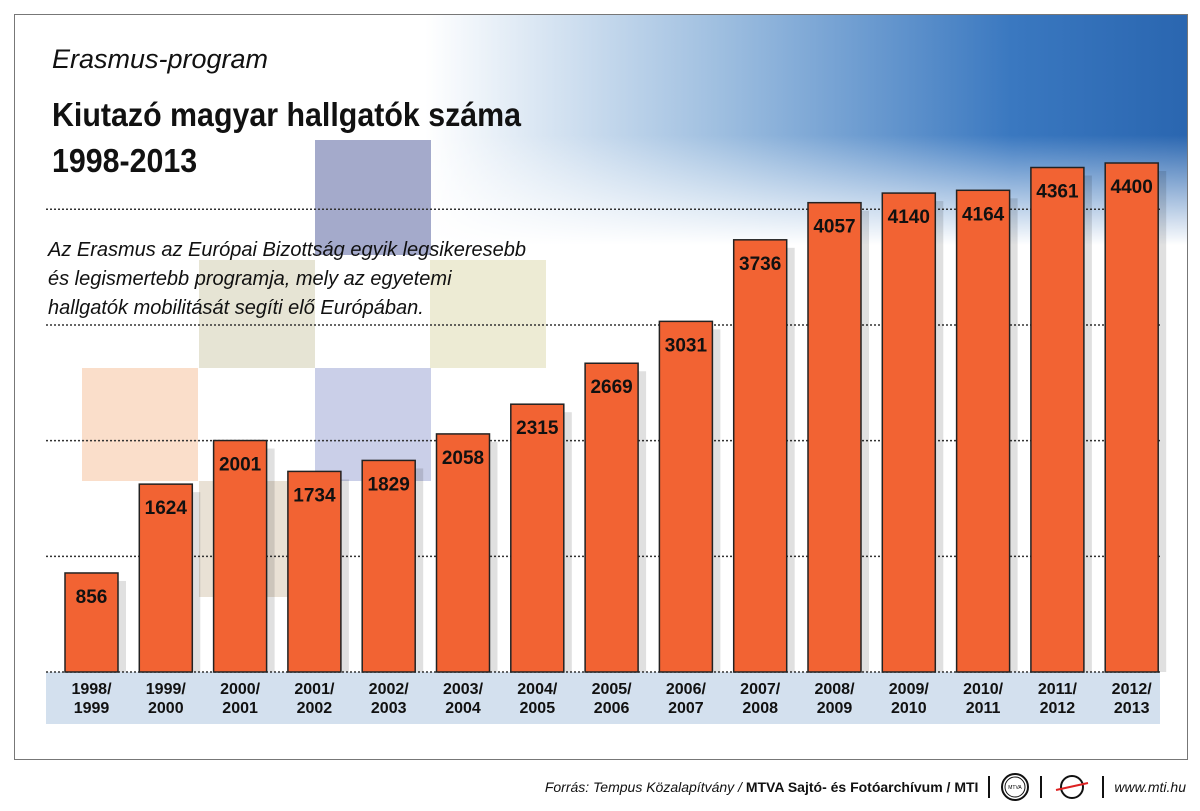 This screenshot has height=811, width=1200. I want to click on data-label: 3736, so click(760, 264).